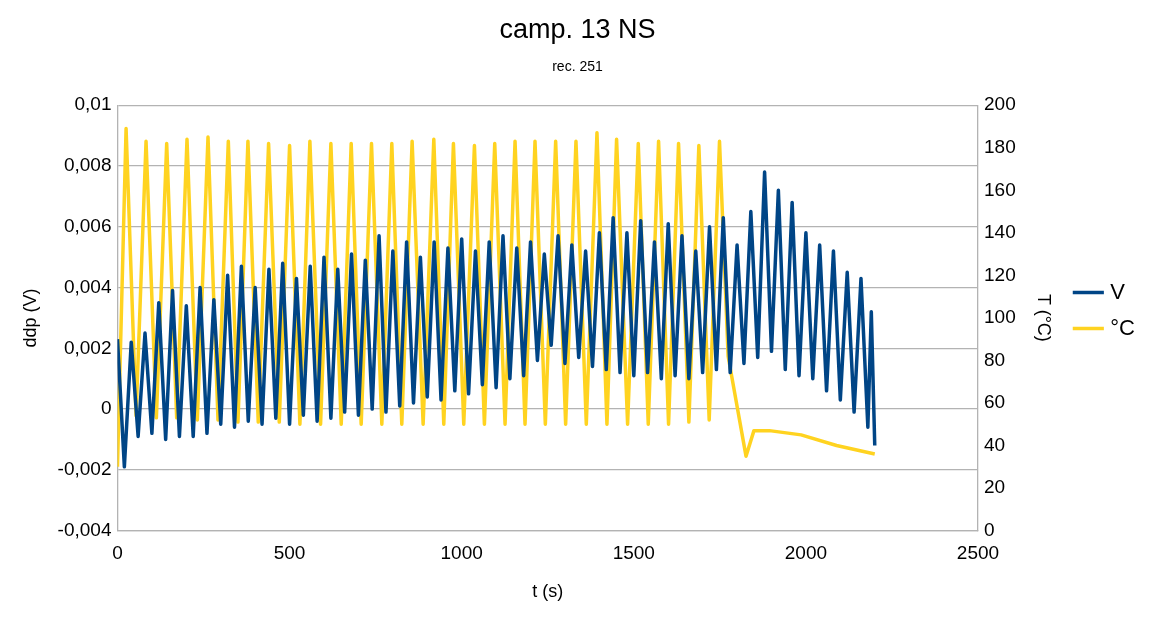 The image size is (1155, 621). What do you see at coordinates (1000, 274) in the screenshot?
I see `y2-tick-label: 120` at bounding box center [1000, 274].